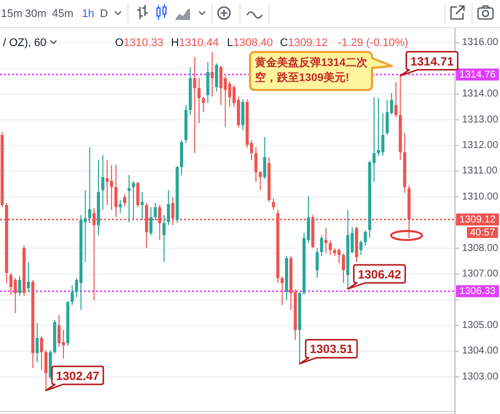  Describe the element at coordinates (480, 325) in the screenshot. I see `y-tick-label: 1305.00` at that location.